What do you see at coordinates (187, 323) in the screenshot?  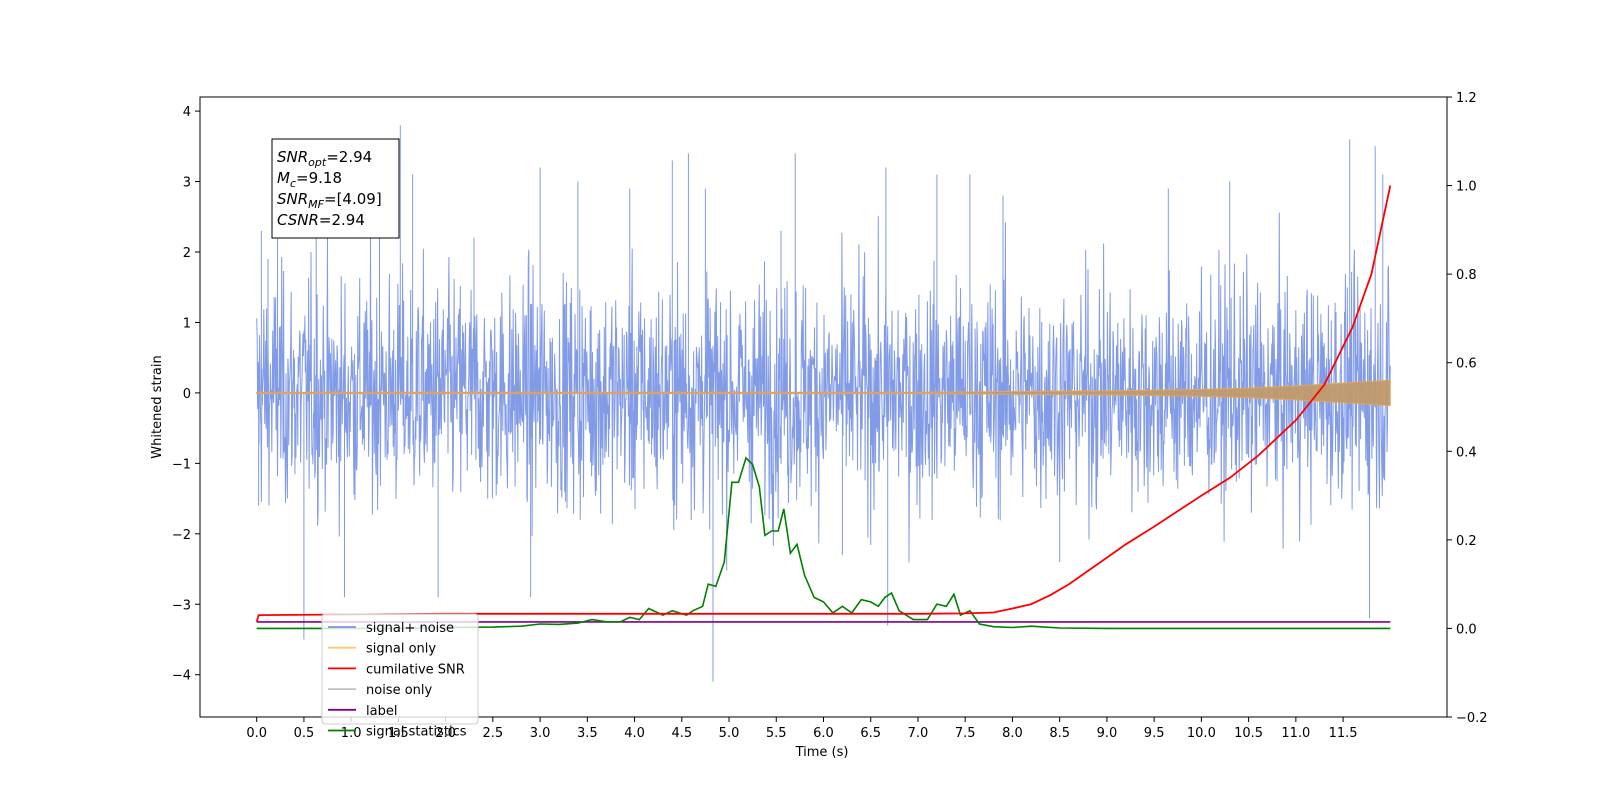 I see `y-tick-label: 1` at bounding box center [187, 323].